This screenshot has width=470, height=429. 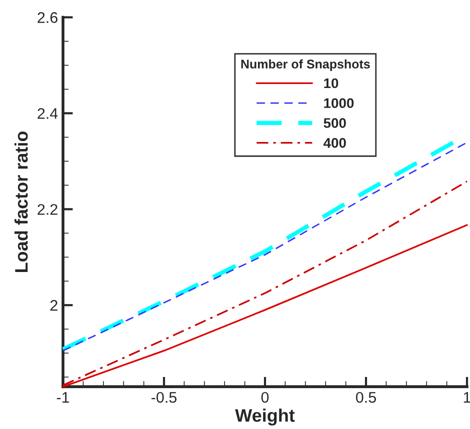 I want to click on y-tick-label: 2, so click(x=54, y=305).